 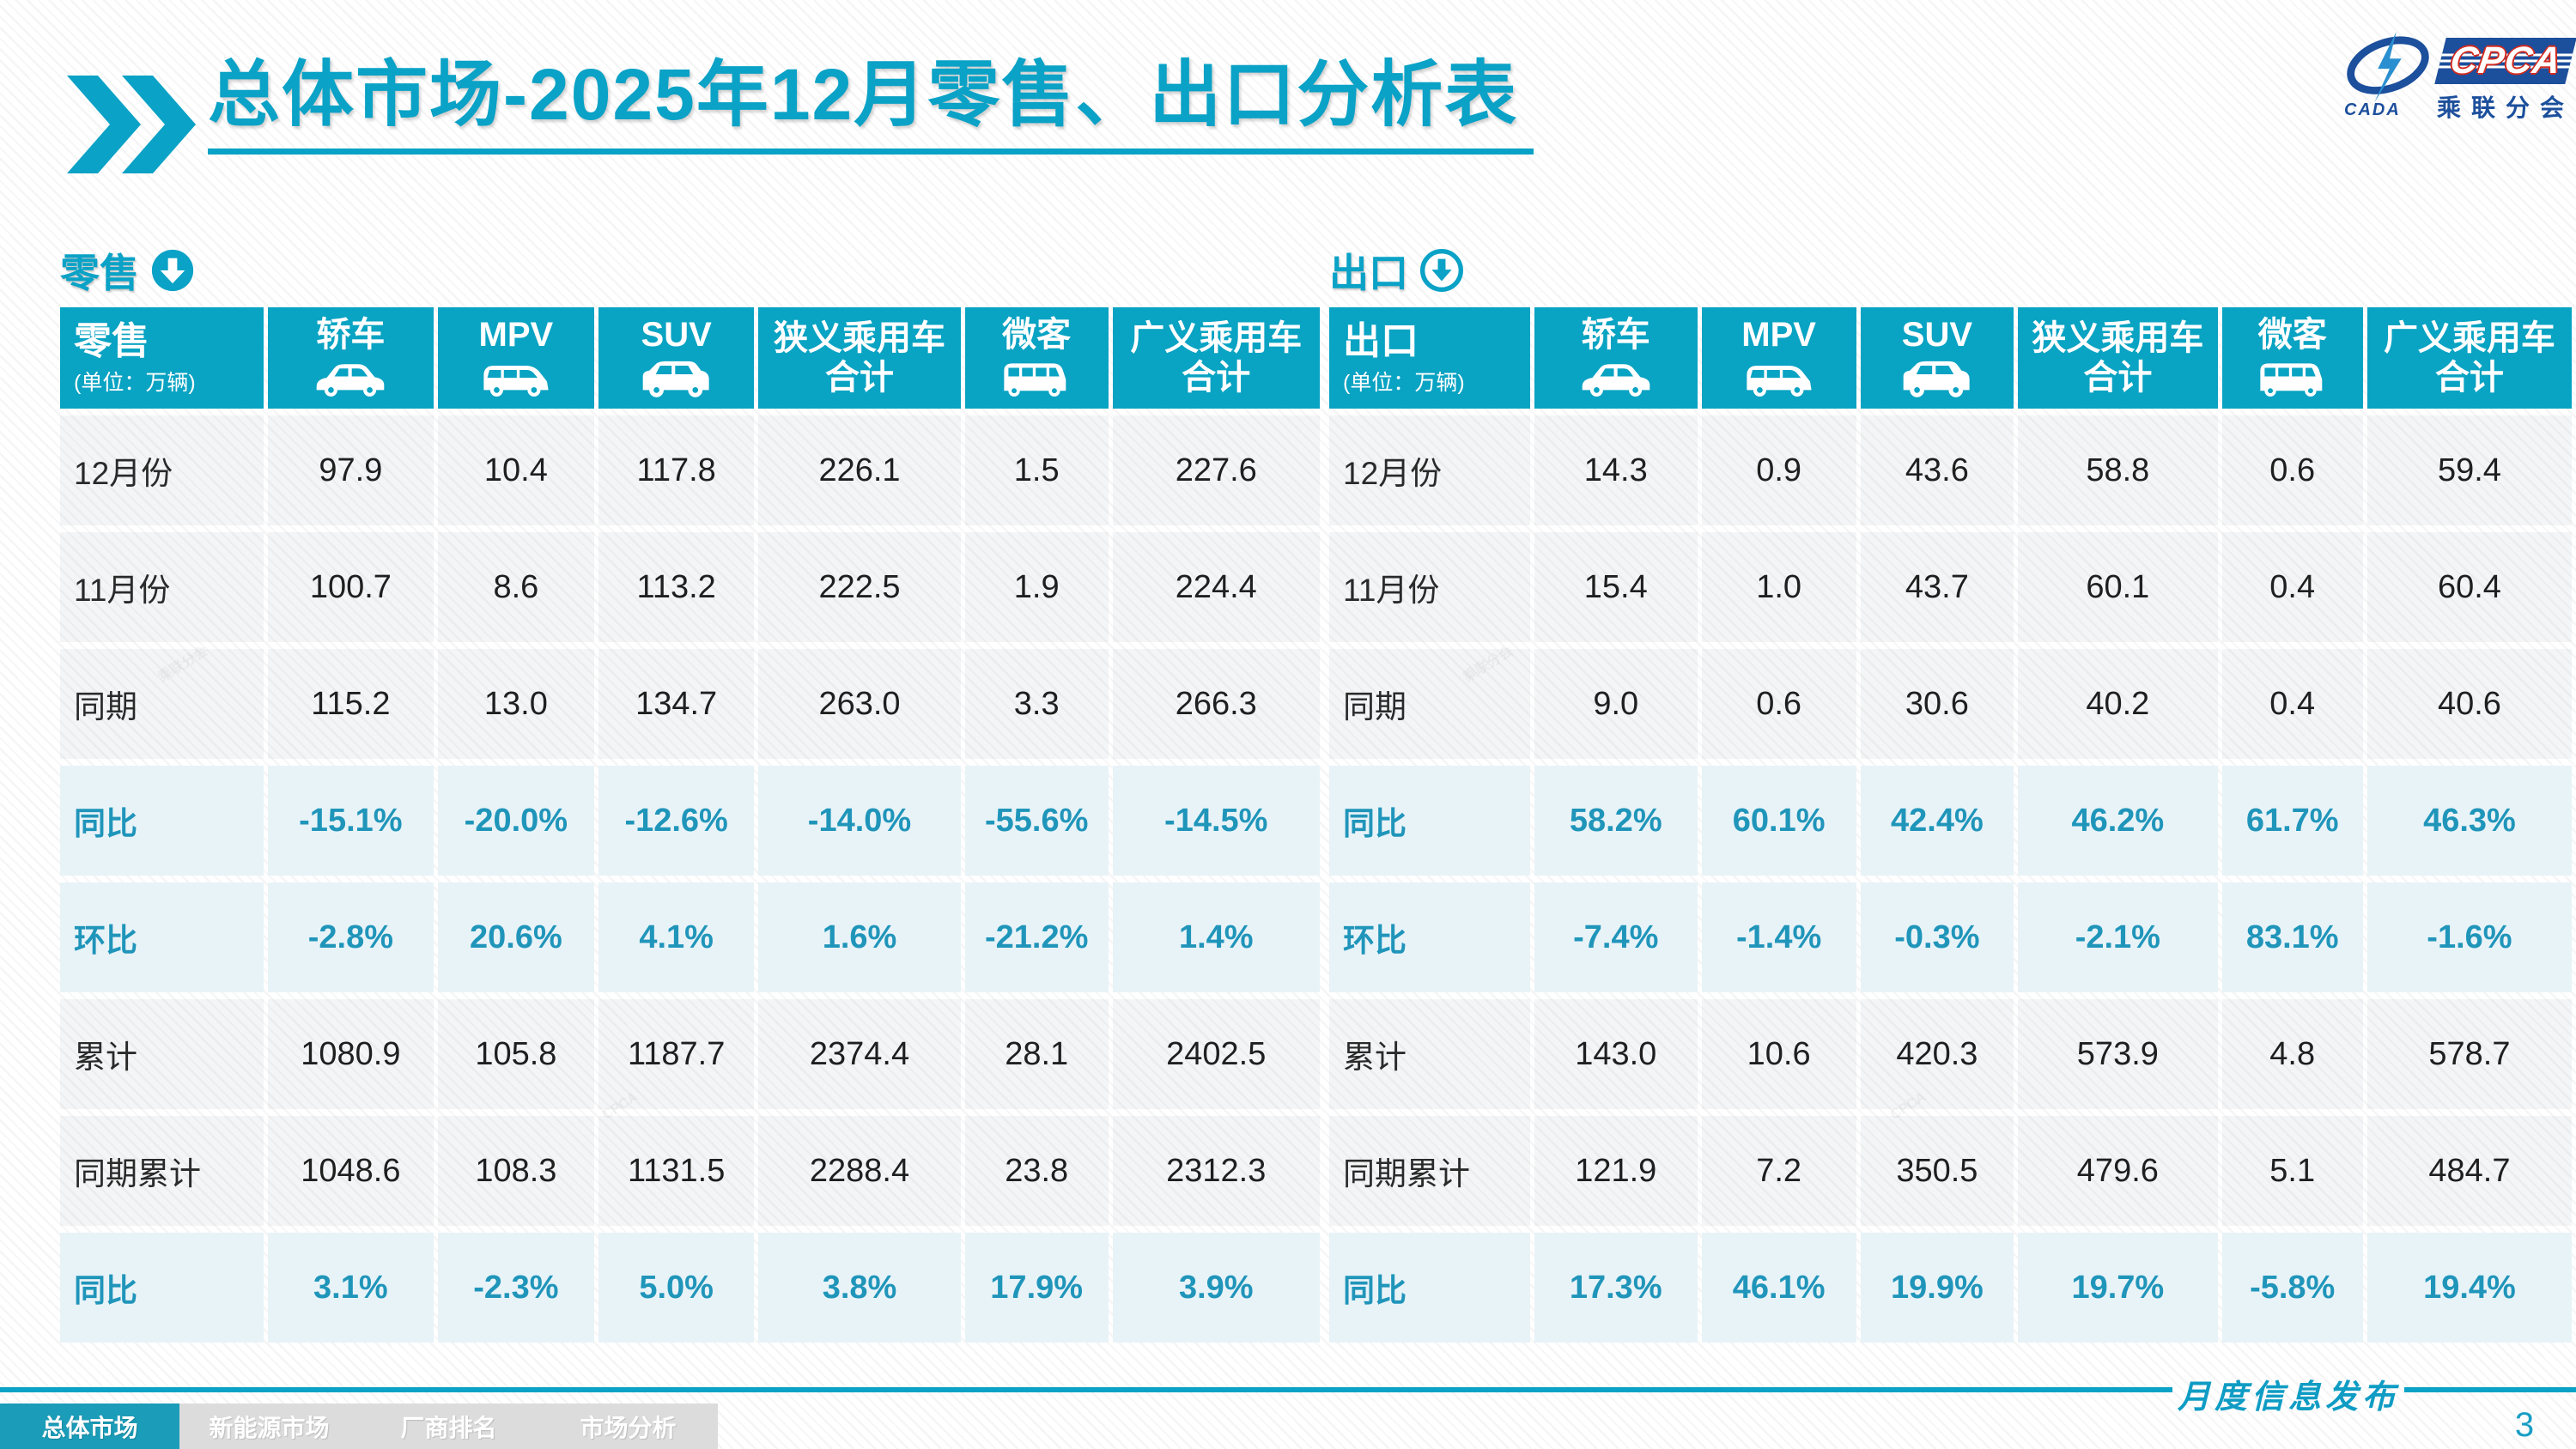 I want to click on value-cell: 1187.7, so click(x=676, y=1054).